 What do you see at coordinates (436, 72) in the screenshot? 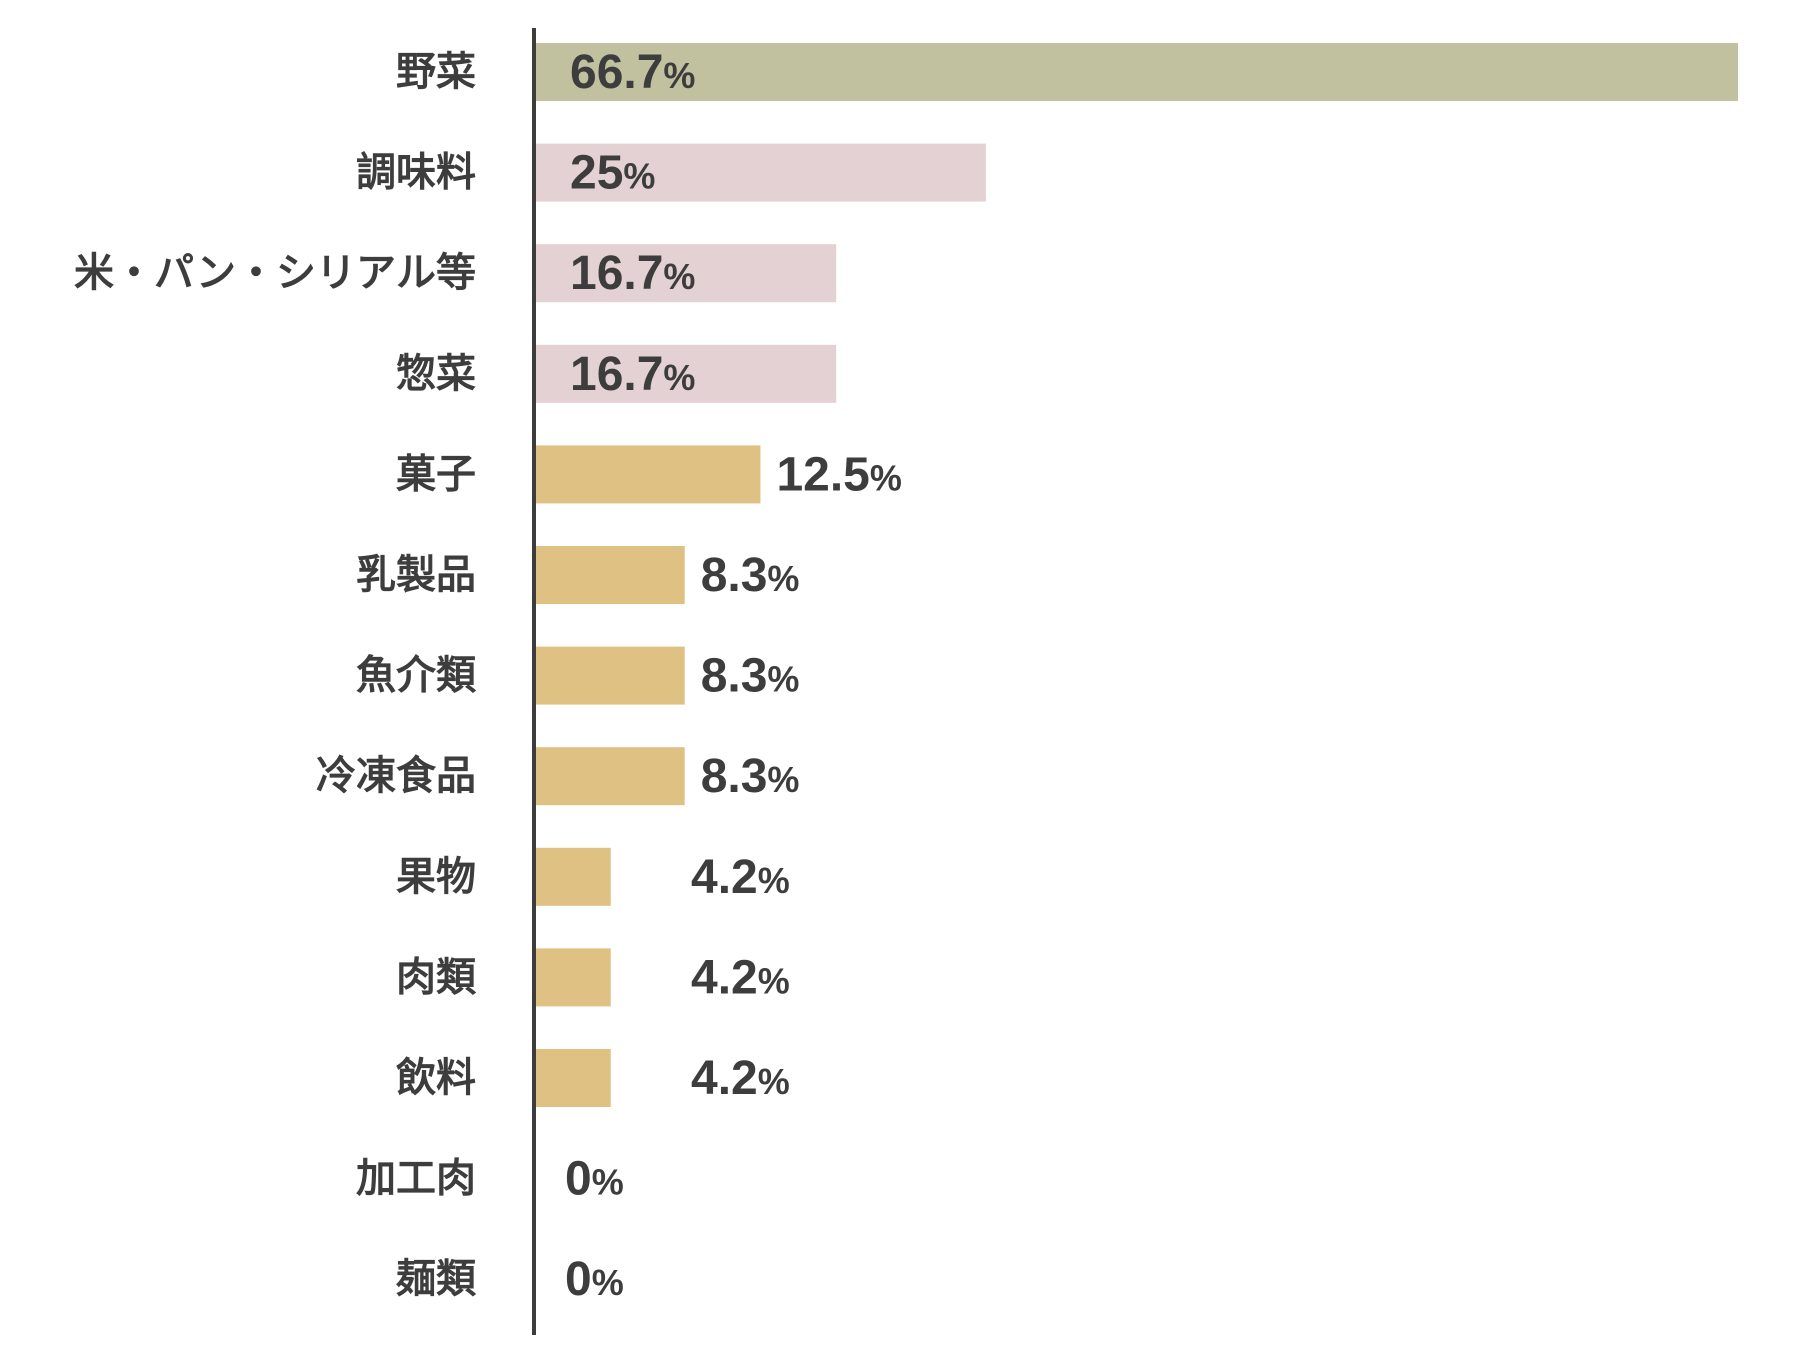
I see `category-label: 野菜` at bounding box center [436, 72].